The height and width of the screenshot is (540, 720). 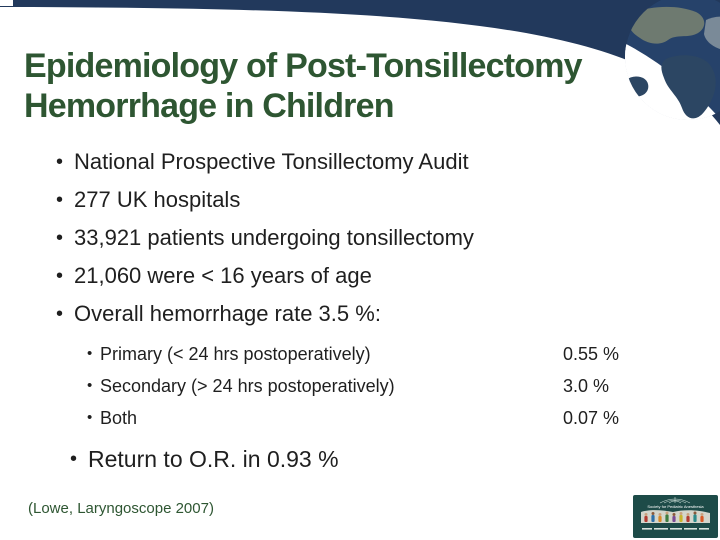 I want to click on logo-org-name: Society for Pediatric Anesthesia, so click(x=675, y=506).